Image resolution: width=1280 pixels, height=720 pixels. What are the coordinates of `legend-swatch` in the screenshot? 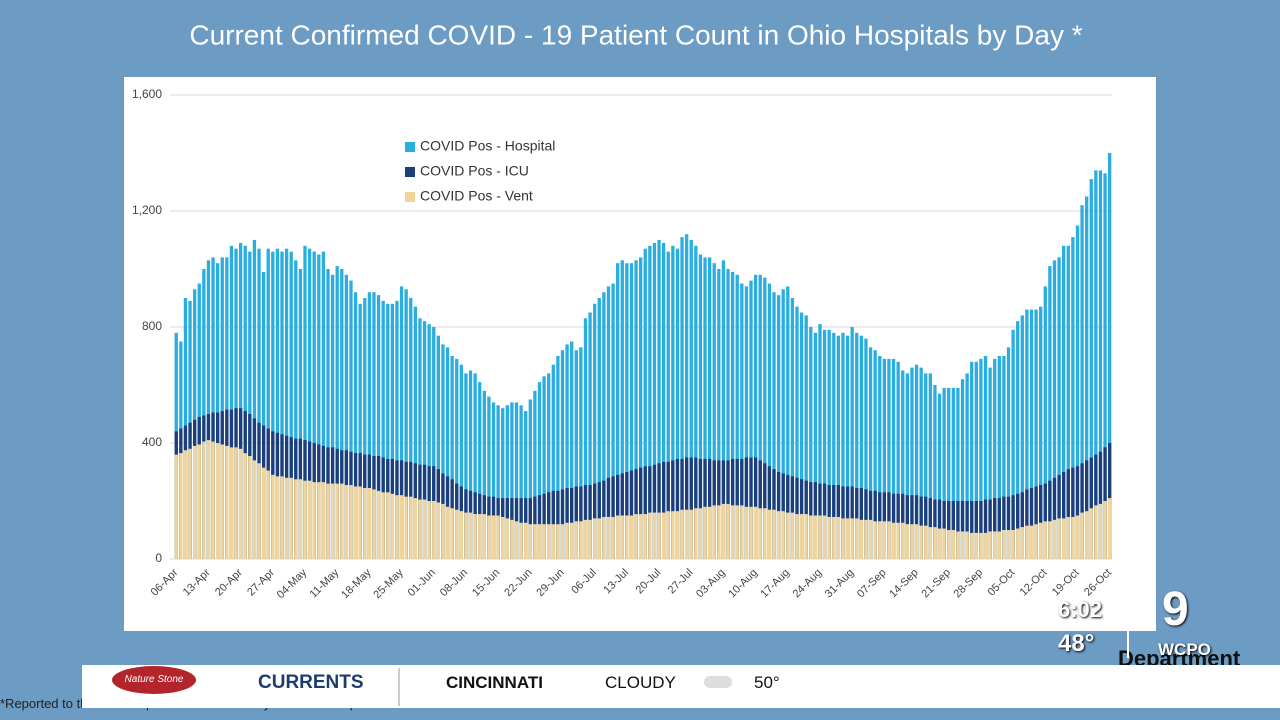 It's located at (410, 197).